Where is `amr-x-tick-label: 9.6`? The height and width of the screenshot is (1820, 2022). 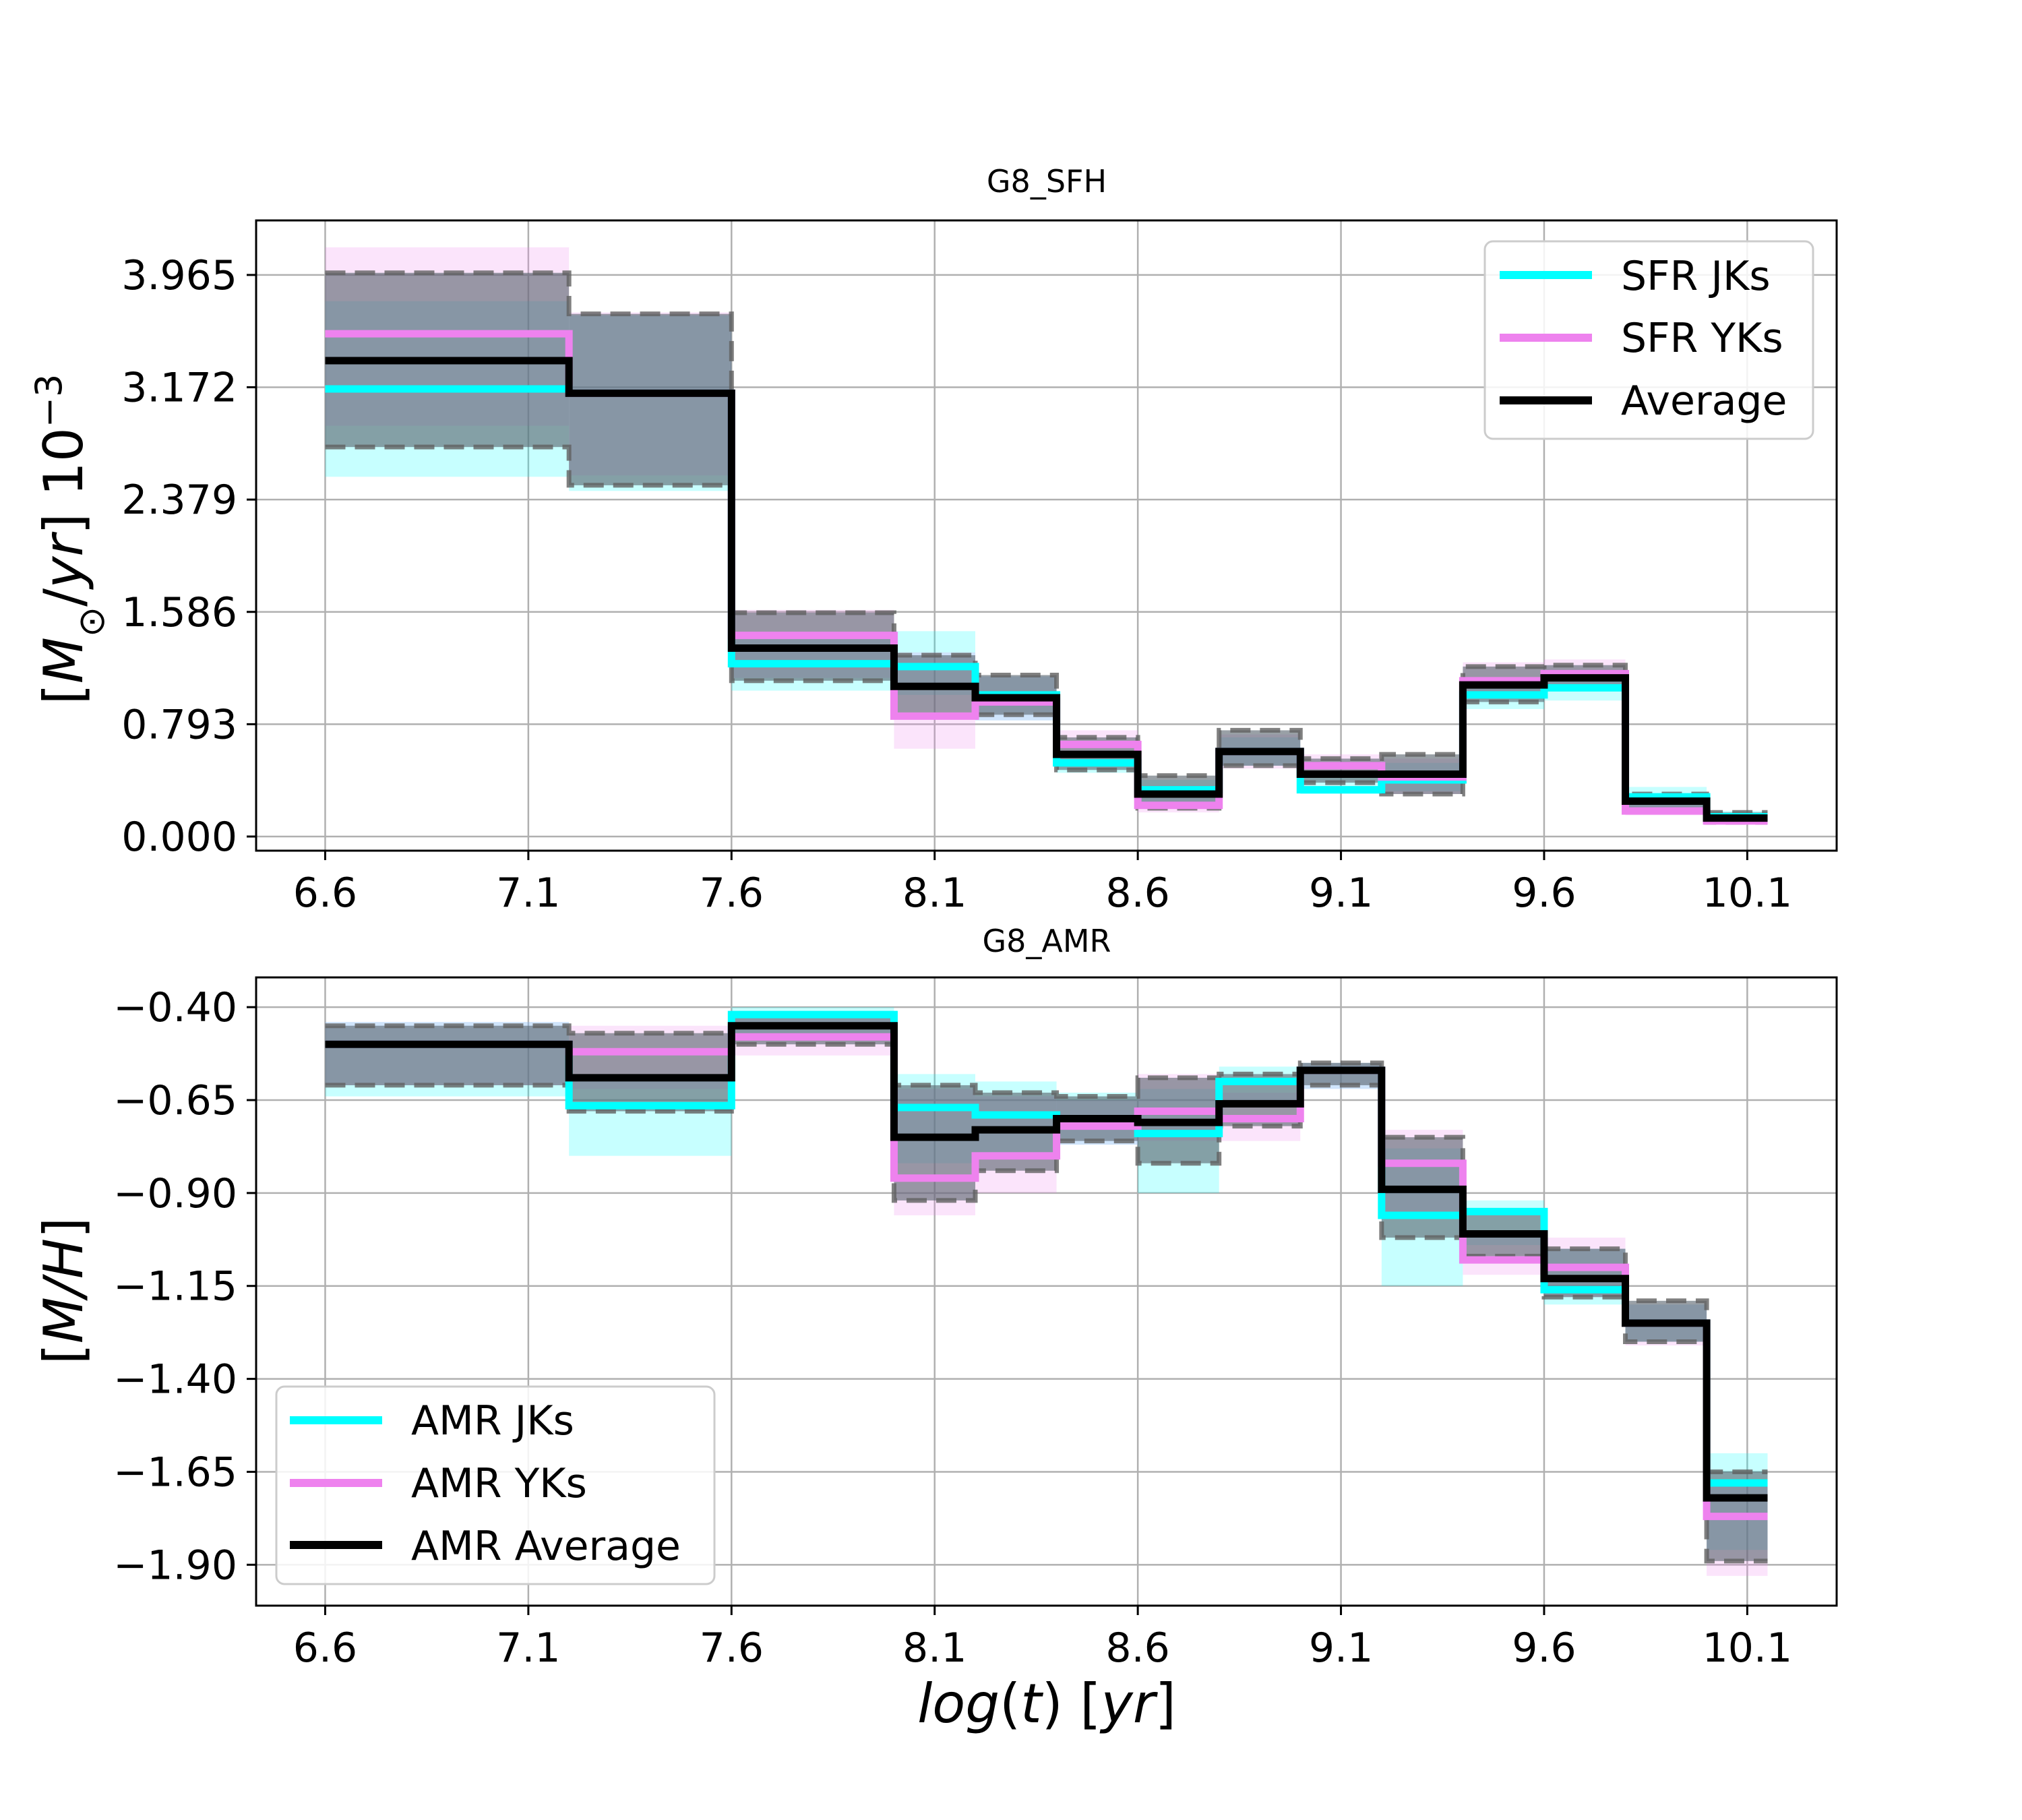 amr-x-tick-label: 9.6 is located at coordinates (1544, 1648).